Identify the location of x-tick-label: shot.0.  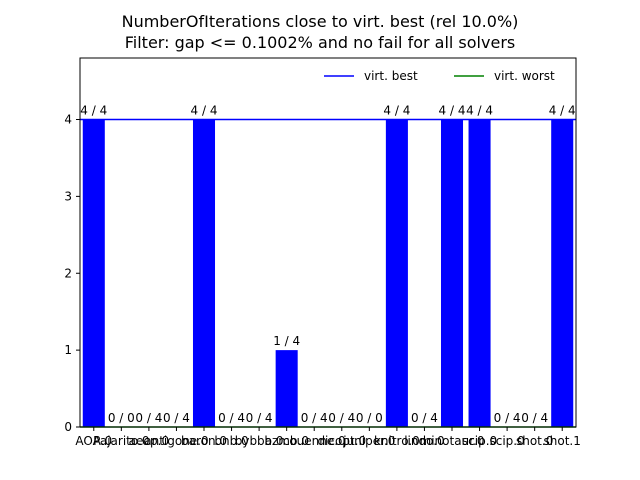
(534, 441).